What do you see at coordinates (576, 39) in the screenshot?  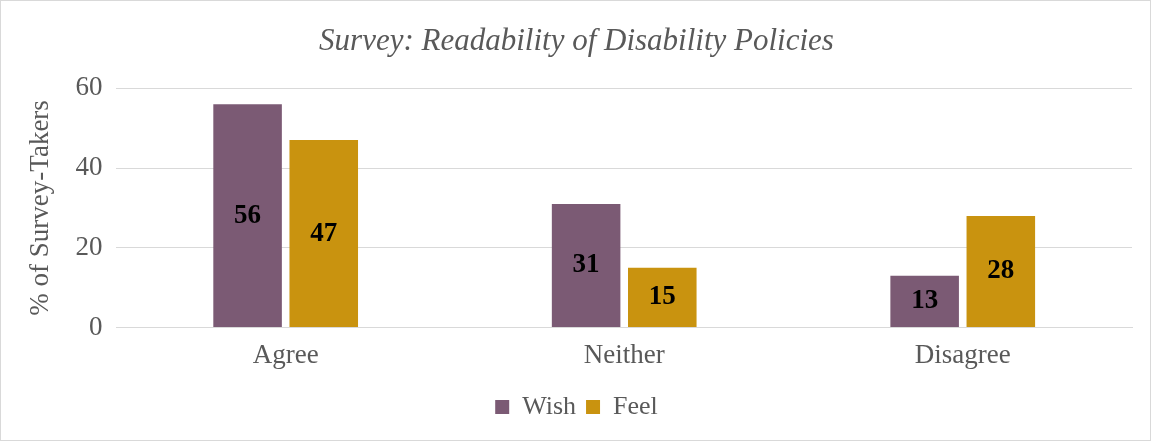 I see `chart-title: Survey: Readability of Disability Policies` at bounding box center [576, 39].